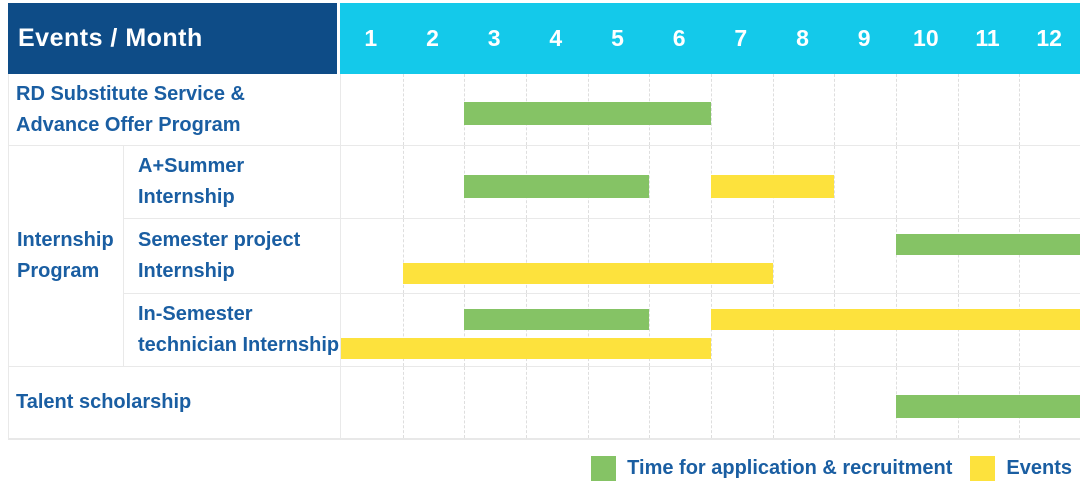 The width and height of the screenshot is (1080, 494). What do you see at coordinates (432, 38) in the screenshot?
I see `month-header-label: 2` at bounding box center [432, 38].